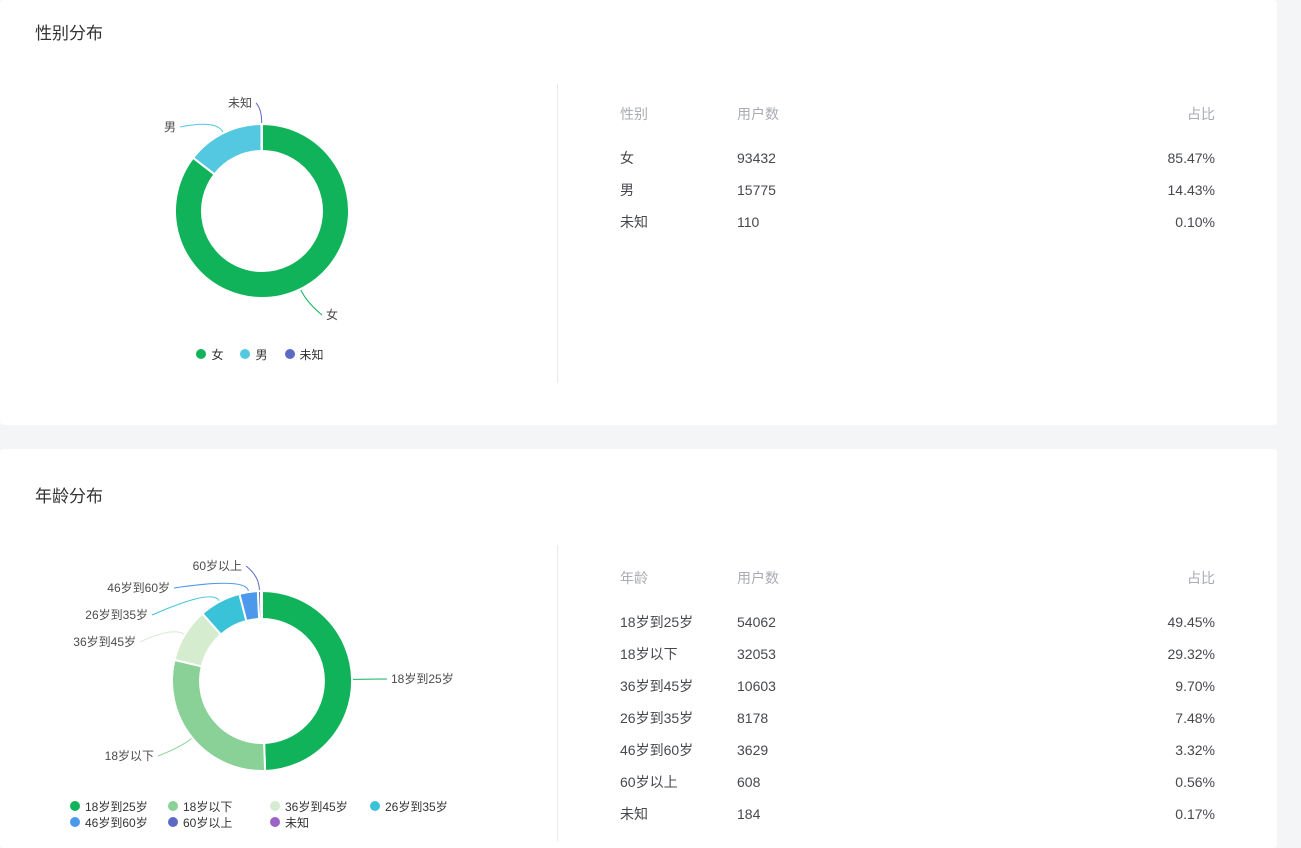 Image resolution: width=1301 pixels, height=848 pixels. I want to click on row-label: 36岁到45岁, so click(657, 686).